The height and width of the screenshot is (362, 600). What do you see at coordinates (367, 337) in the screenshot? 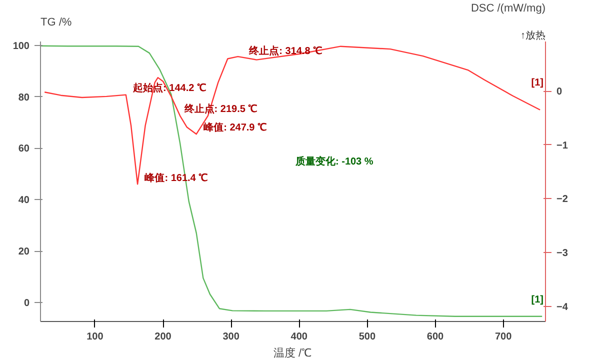
I see `x-tick-label: 500` at bounding box center [367, 337].